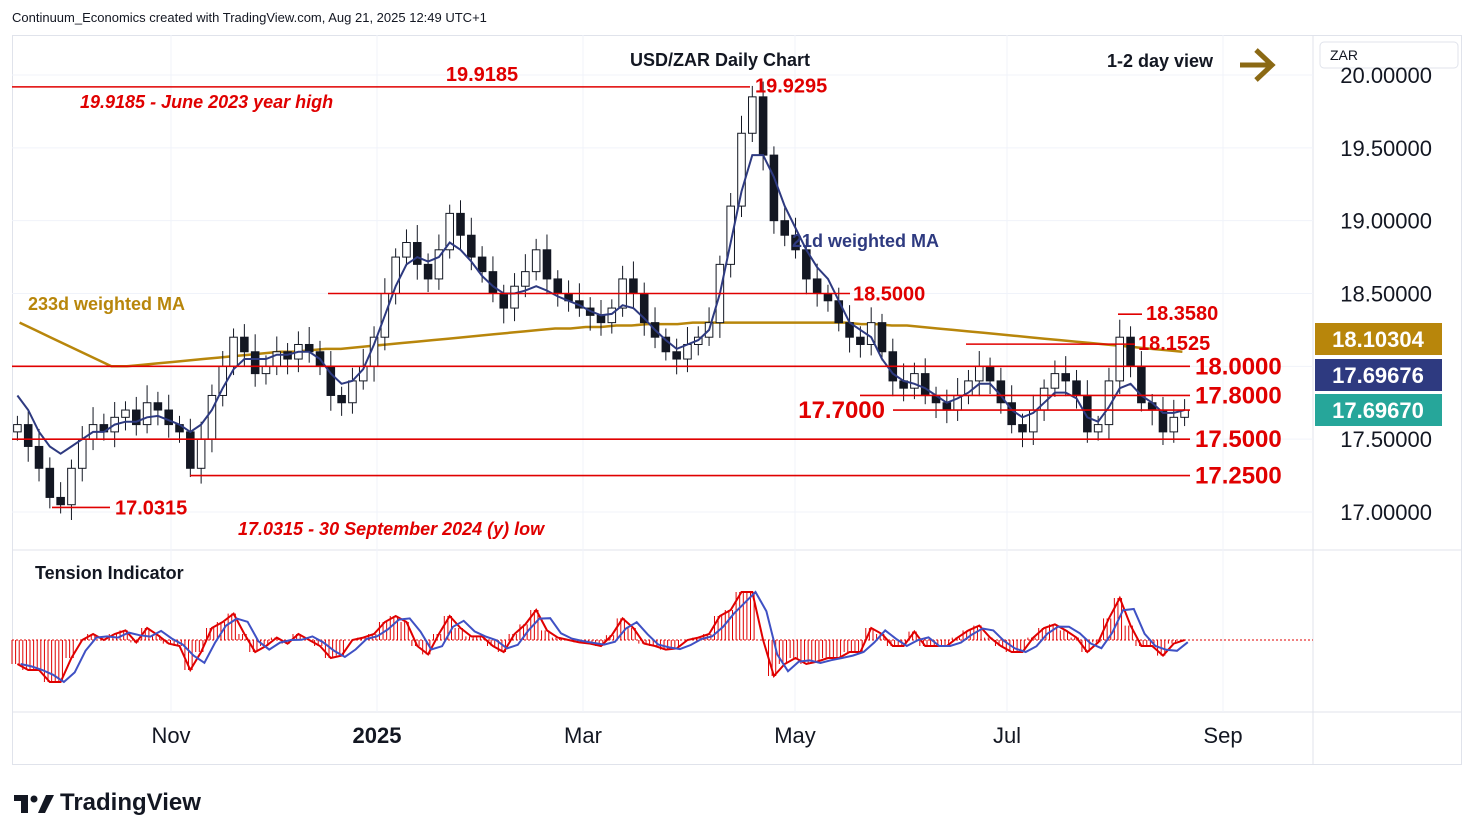 This screenshot has height=840, width=1474. What do you see at coordinates (377, 735) in the screenshot?
I see `x-tick-label: 2025` at bounding box center [377, 735].